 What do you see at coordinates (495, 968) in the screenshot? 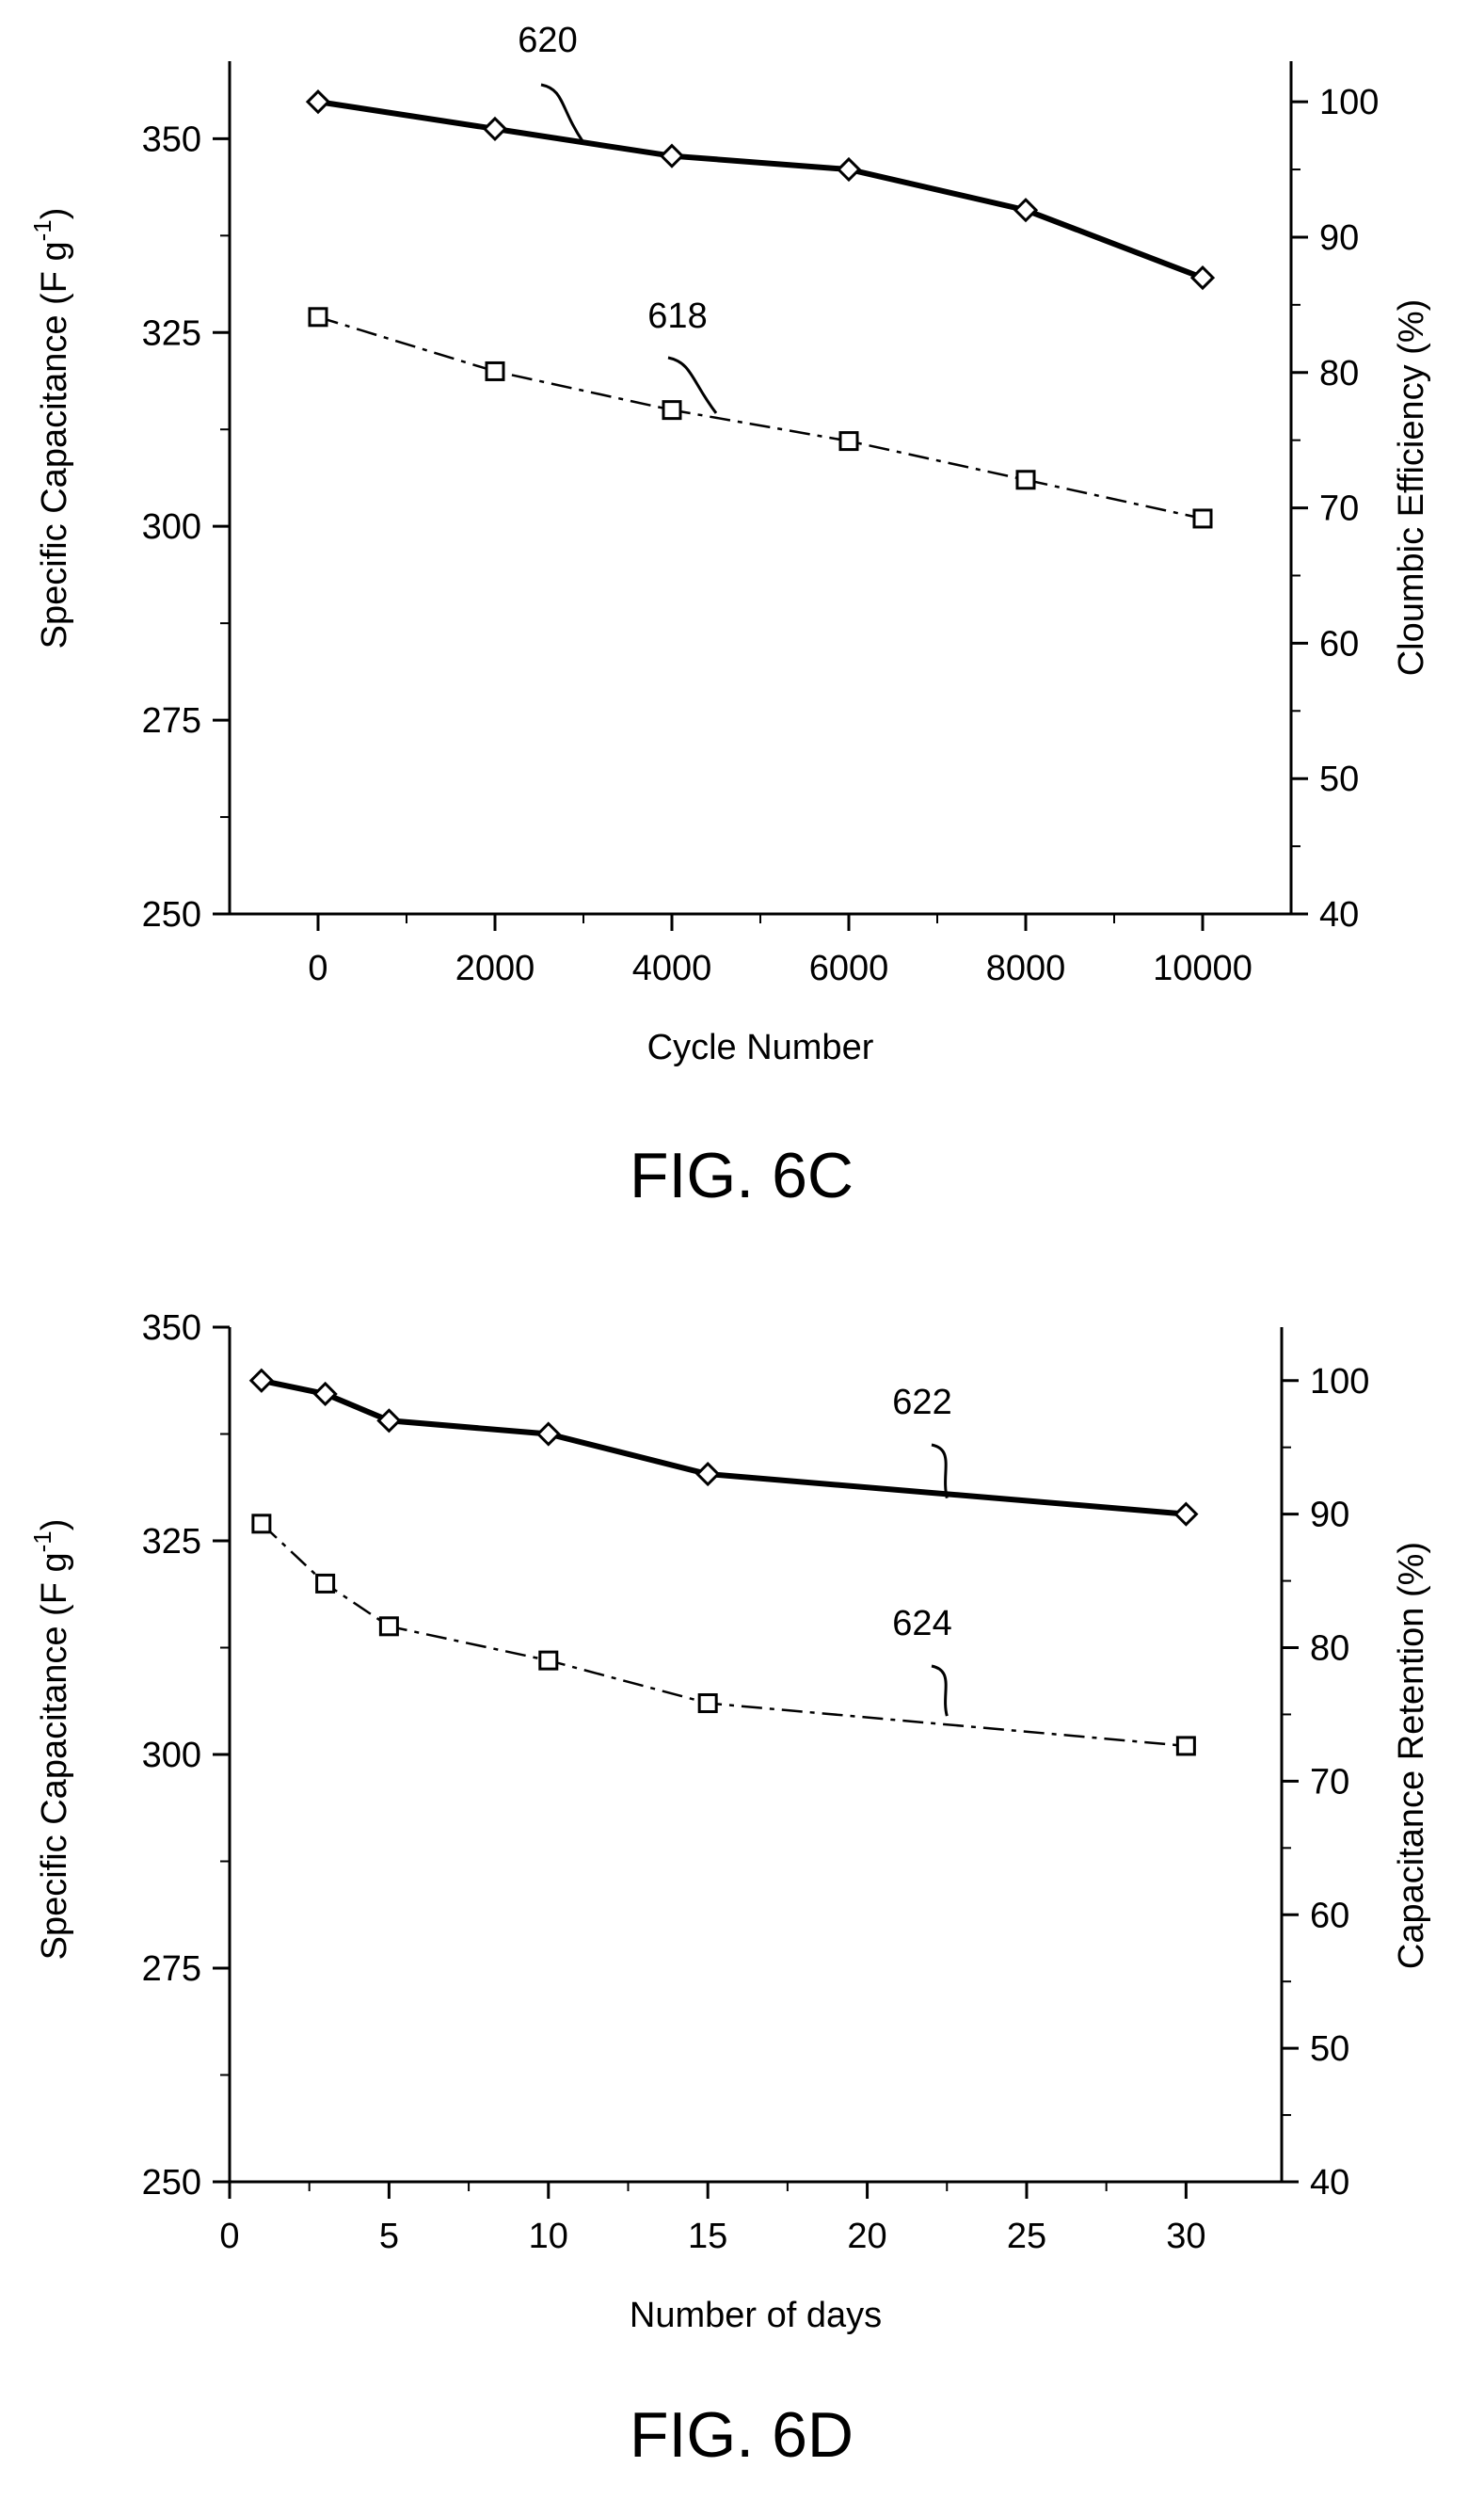
I see `x-tick-label: 2000` at bounding box center [495, 968].